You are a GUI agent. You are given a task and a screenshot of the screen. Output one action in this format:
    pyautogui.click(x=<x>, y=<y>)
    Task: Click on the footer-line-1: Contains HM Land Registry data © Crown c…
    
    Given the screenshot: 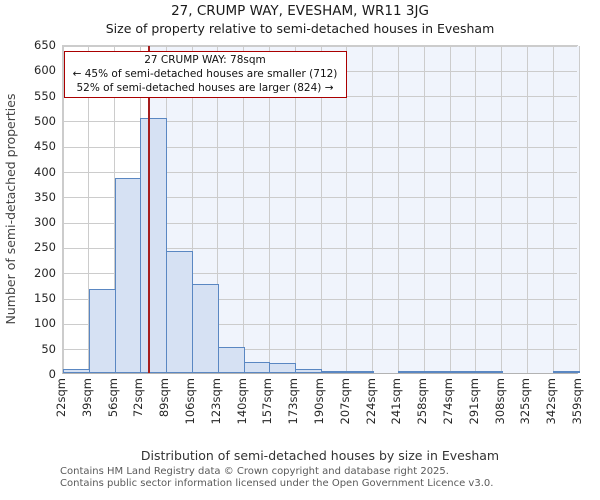 What is the action you would take?
    pyautogui.click(x=254, y=471)
    